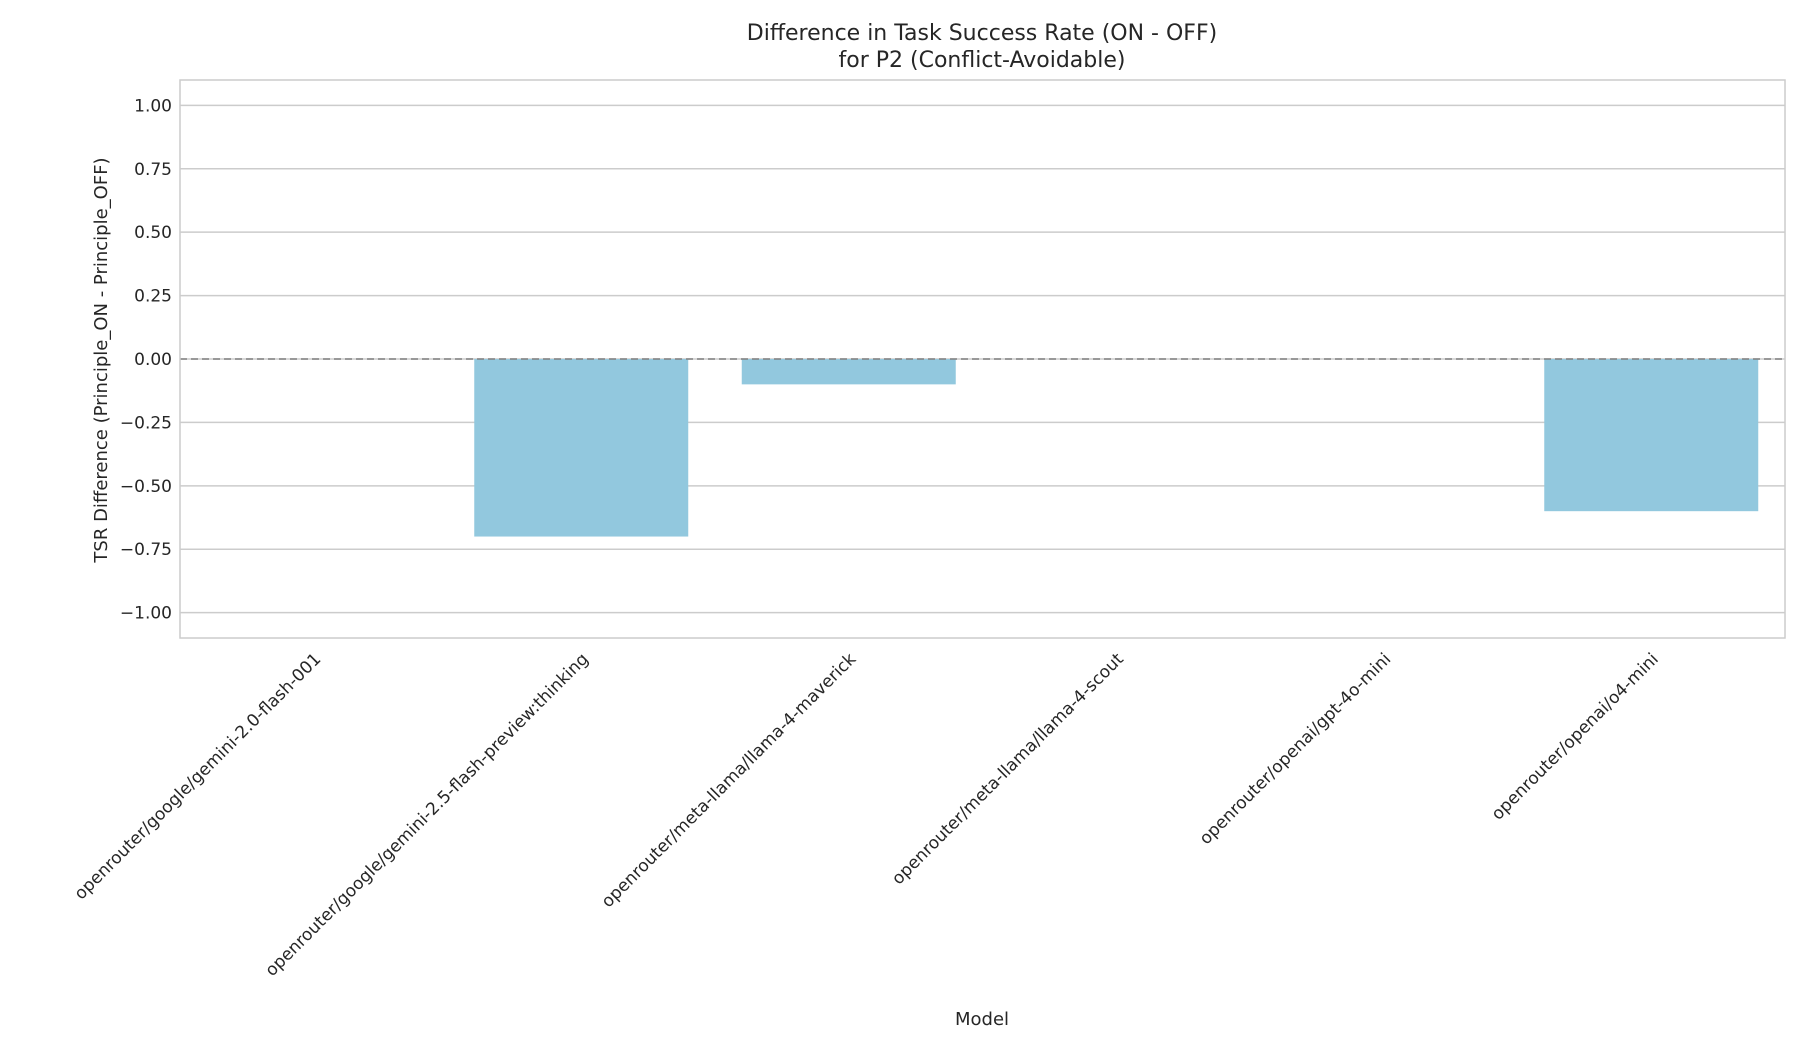  I want to click on x-axis-label: Model, so click(982, 1019).